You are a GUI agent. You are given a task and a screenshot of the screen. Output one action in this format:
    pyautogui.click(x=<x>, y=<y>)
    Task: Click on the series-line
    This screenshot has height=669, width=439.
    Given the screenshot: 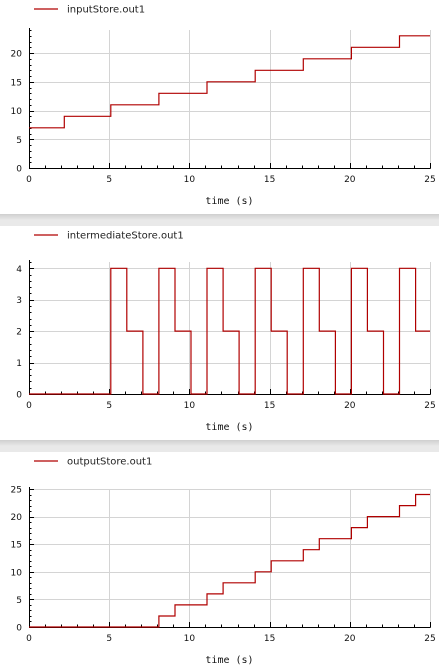 What is the action you would take?
    pyautogui.click(x=229, y=82)
    